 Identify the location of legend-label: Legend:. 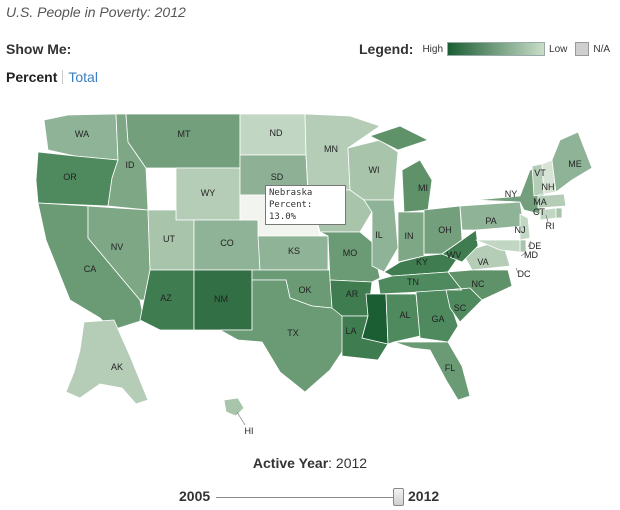
(386, 49).